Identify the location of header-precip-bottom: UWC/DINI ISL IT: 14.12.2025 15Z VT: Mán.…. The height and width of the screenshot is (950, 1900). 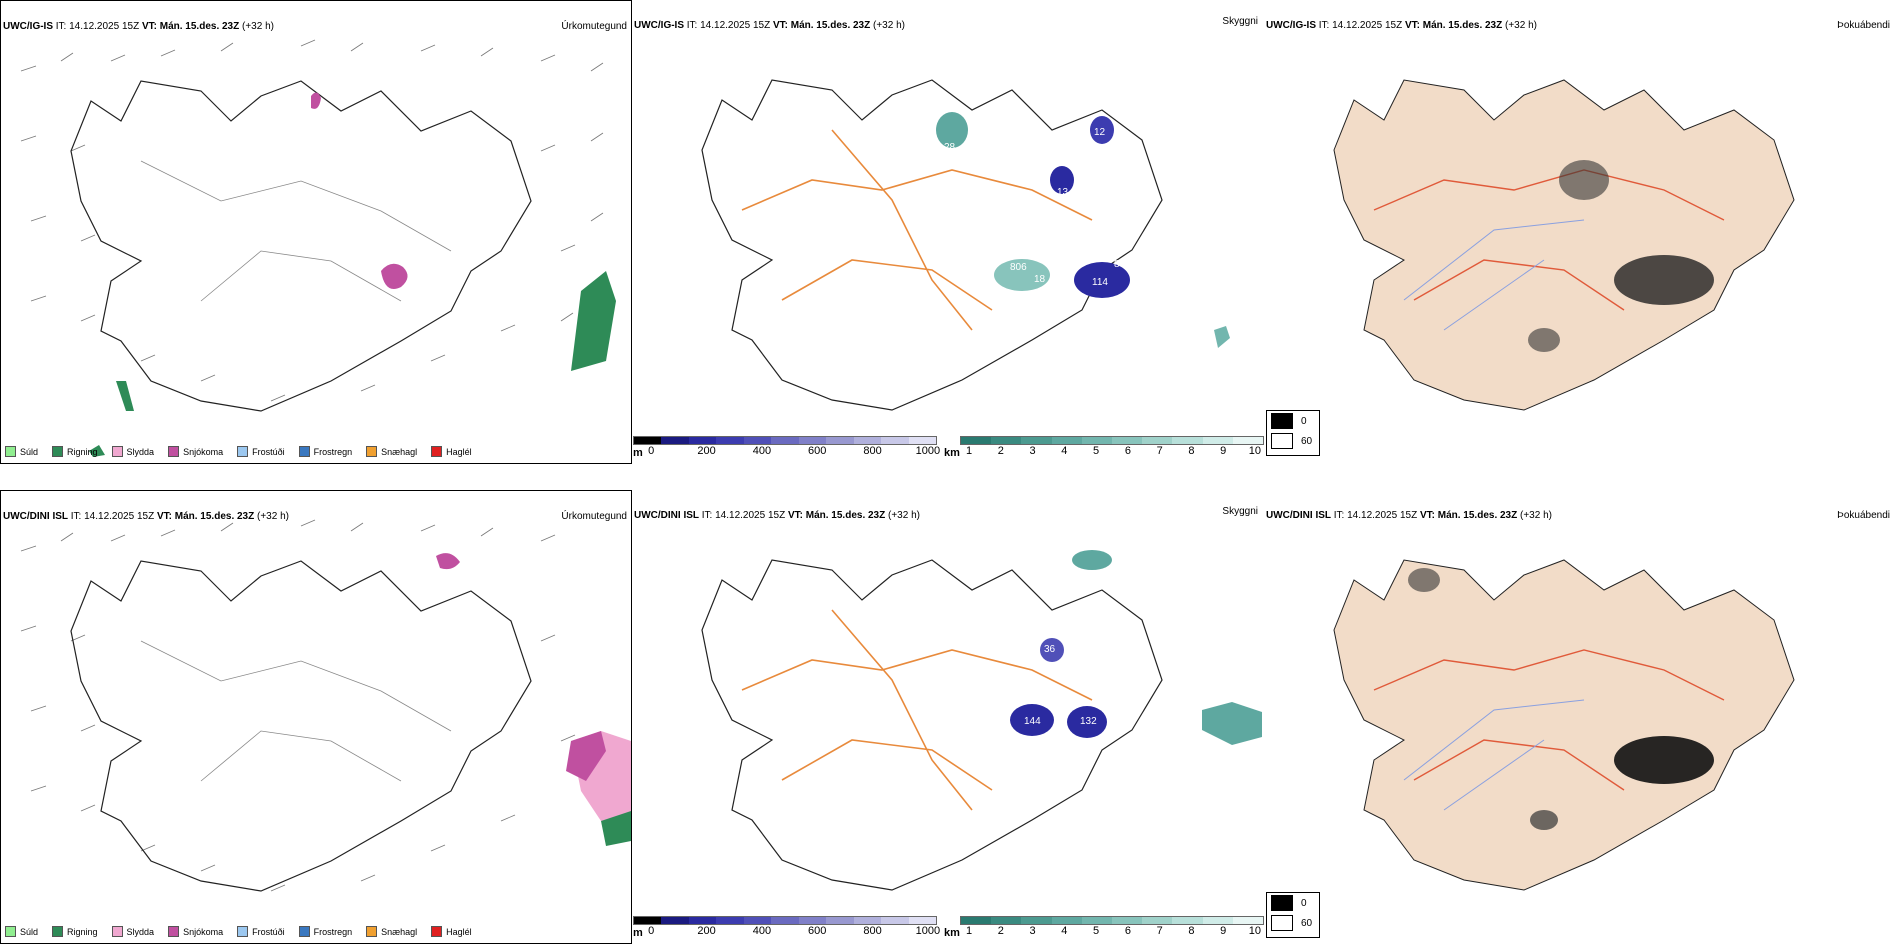
(146, 516).